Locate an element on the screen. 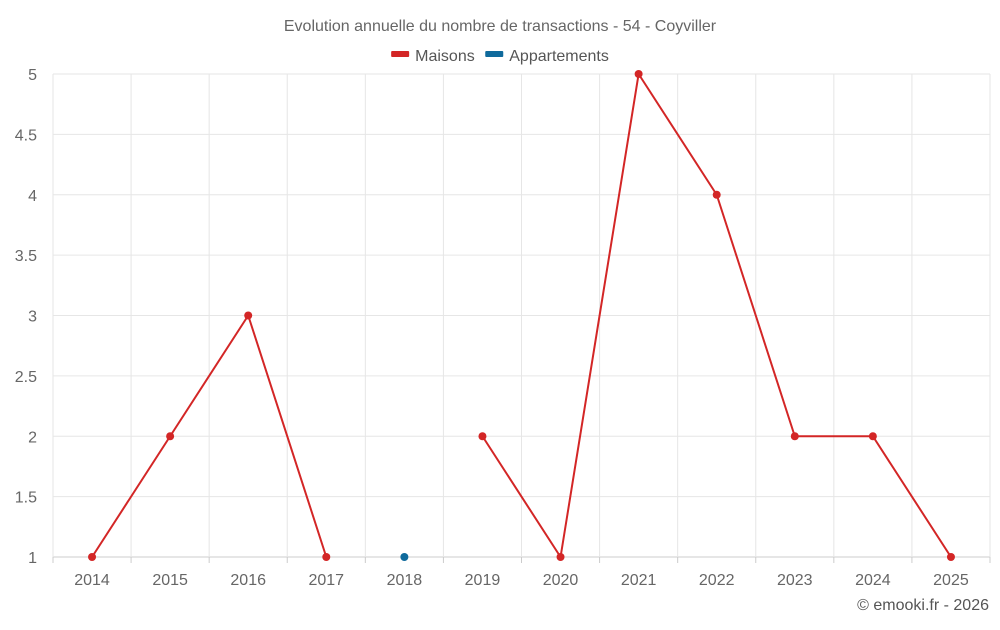  x-tick-label: 2018 is located at coordinates (405, 580).